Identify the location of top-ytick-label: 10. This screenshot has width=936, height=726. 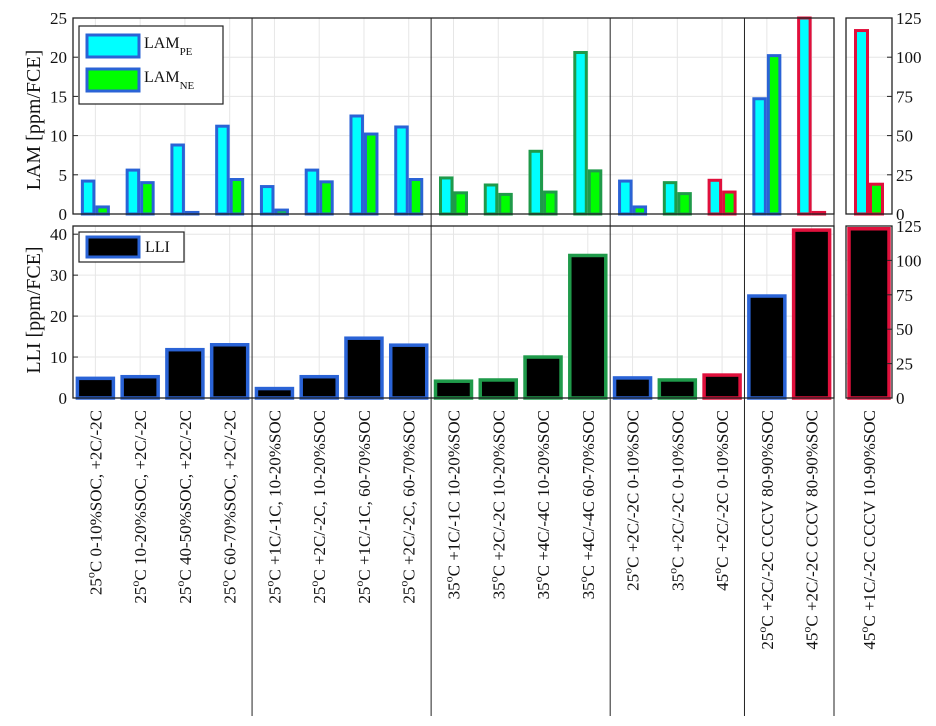
(58, 136).